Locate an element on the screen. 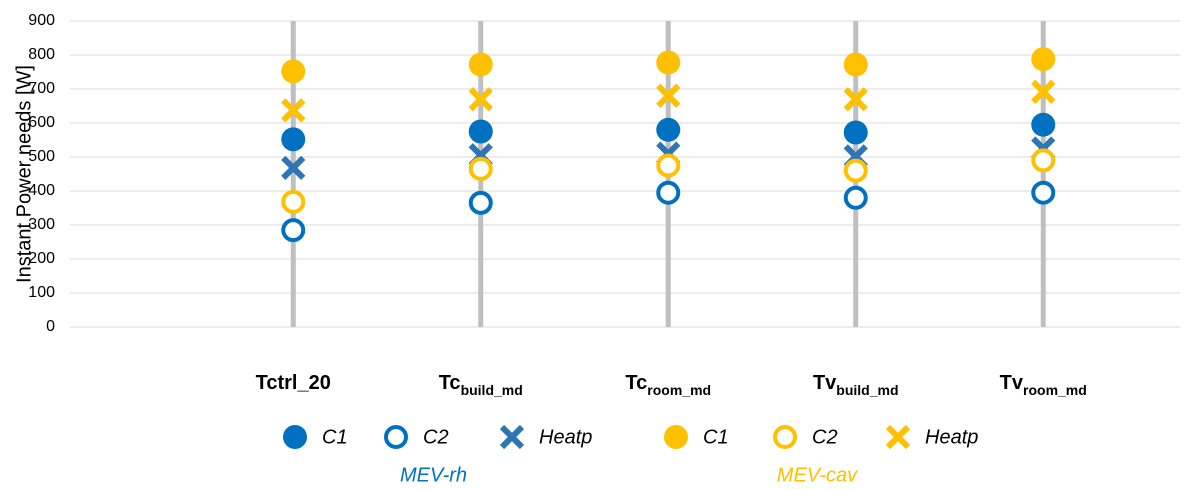  legend-group-label: MEV-rh is located at coordinates (433, 475).